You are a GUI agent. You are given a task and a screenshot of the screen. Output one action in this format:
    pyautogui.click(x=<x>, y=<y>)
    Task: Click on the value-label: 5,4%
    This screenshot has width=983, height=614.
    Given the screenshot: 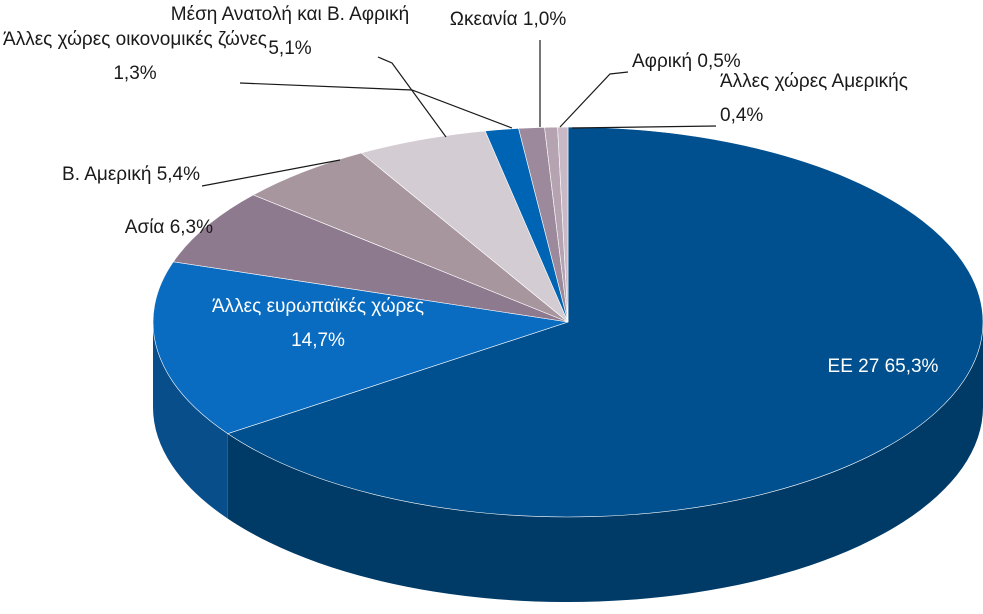 What is the action you would take?
    pyautogui.click(x=178, y=174)
    